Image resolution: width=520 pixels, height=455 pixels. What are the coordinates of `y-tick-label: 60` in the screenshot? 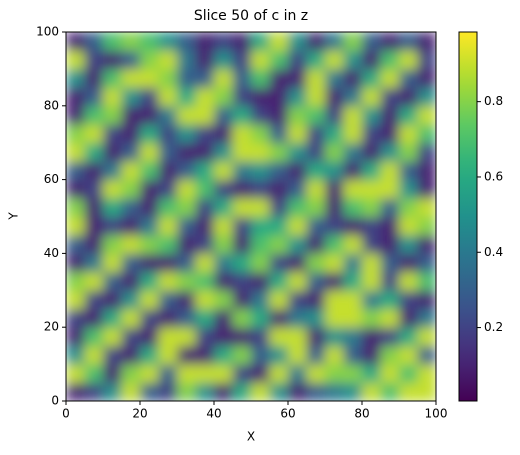 It's located at (51, 179).